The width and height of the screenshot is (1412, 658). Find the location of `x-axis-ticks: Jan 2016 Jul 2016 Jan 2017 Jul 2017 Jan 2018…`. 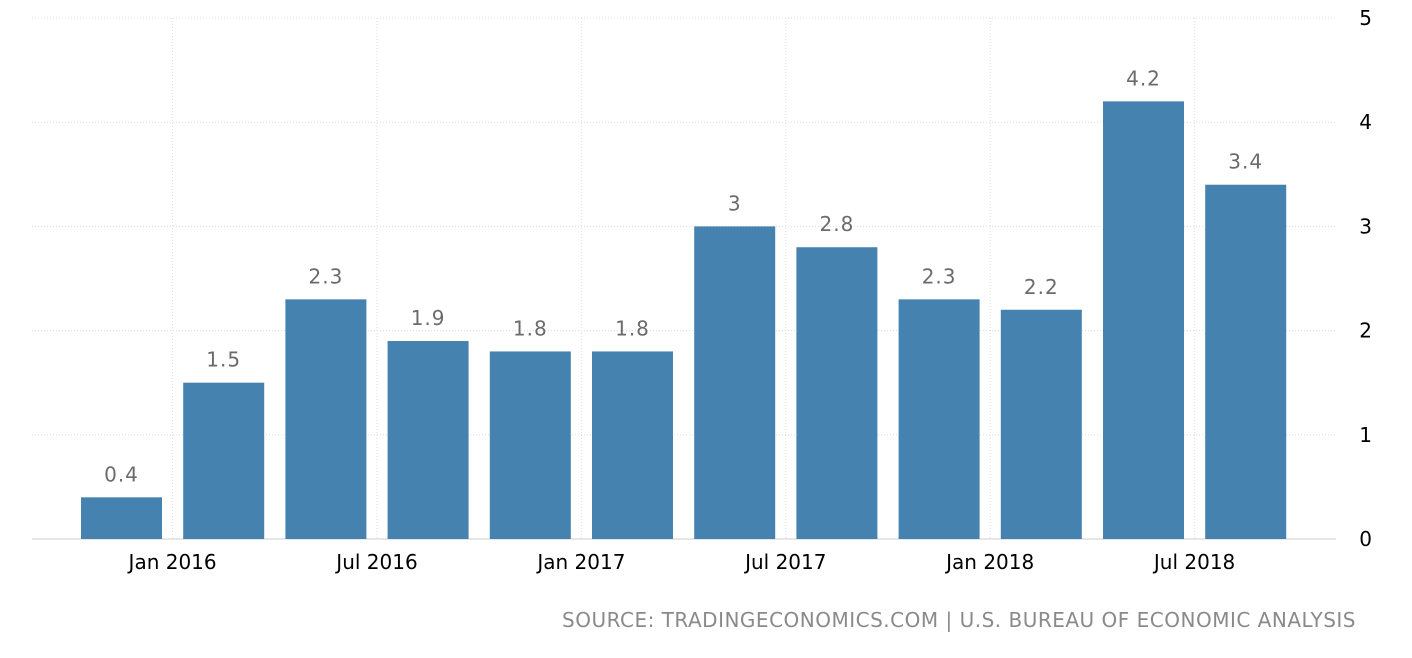

x-axis-ticks: Jan 2016 Jul 2016 Jan 2017 Jul 2017 Jan 2018… is located at coordinates (681, 562).